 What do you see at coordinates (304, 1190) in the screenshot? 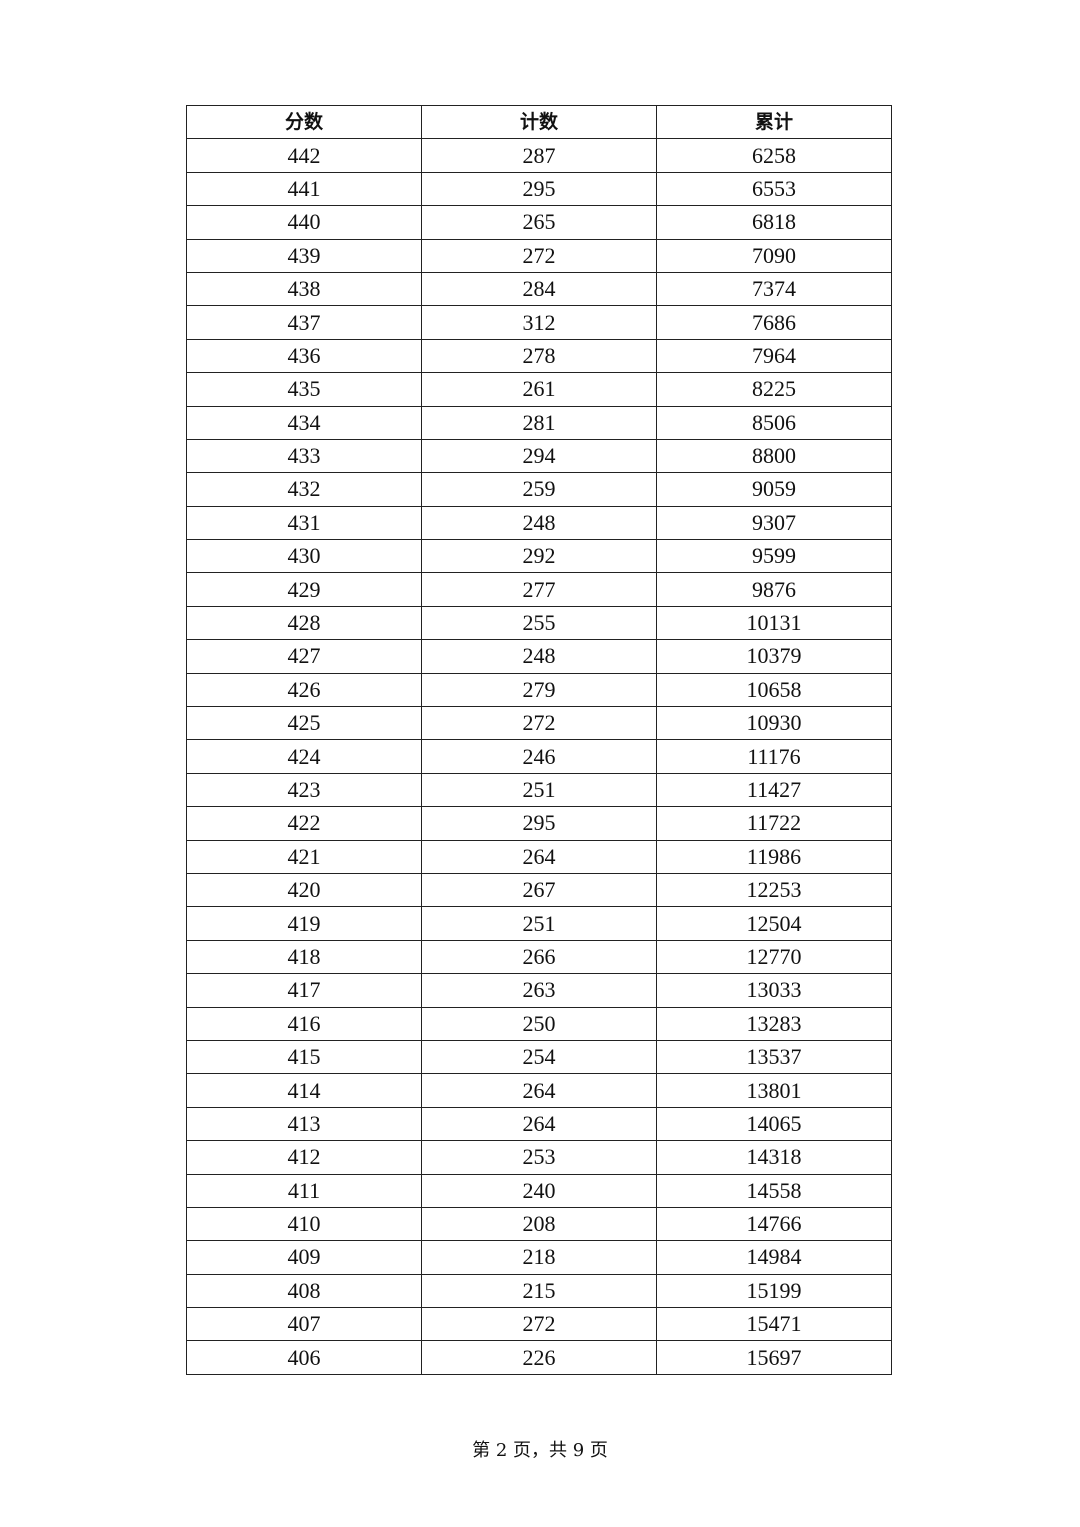
I see `cell-score: 411` at bounding box center [304, 1190].